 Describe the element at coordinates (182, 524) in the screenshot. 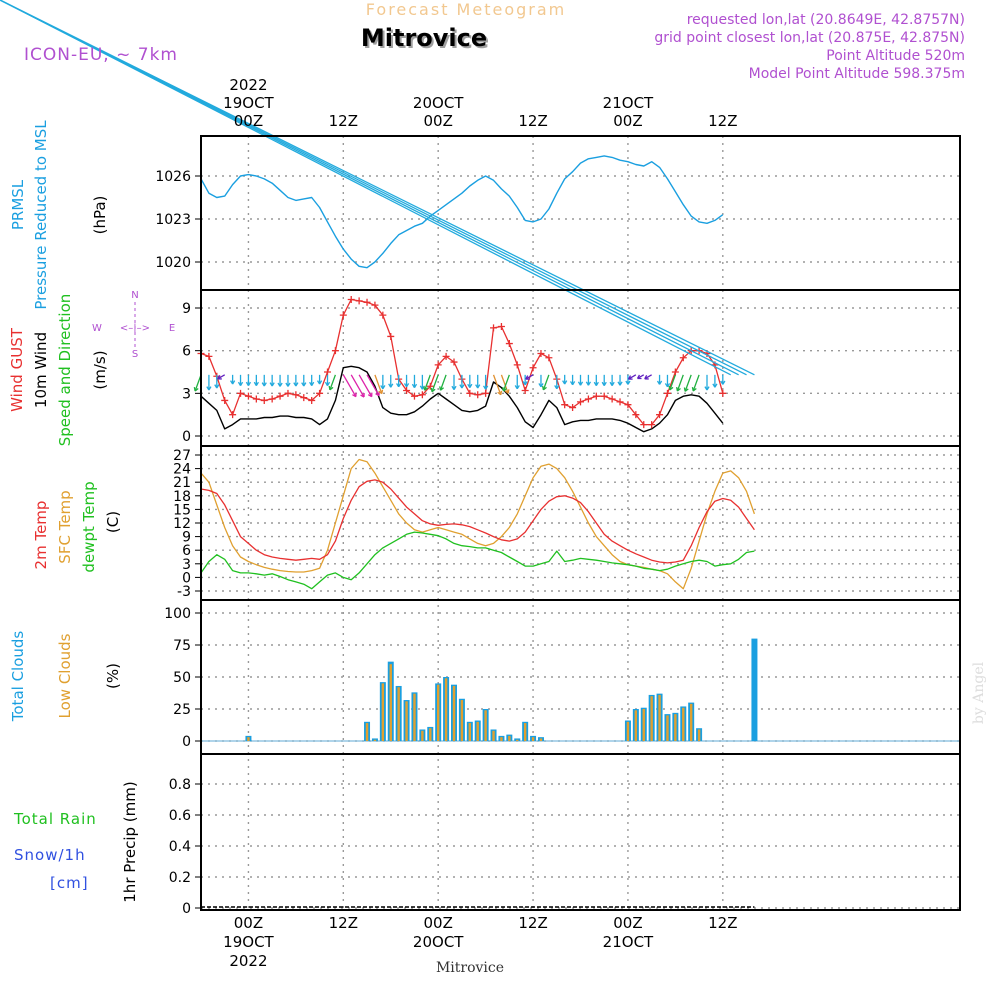

I see `temp-ytick-label-5: 12` at that location.